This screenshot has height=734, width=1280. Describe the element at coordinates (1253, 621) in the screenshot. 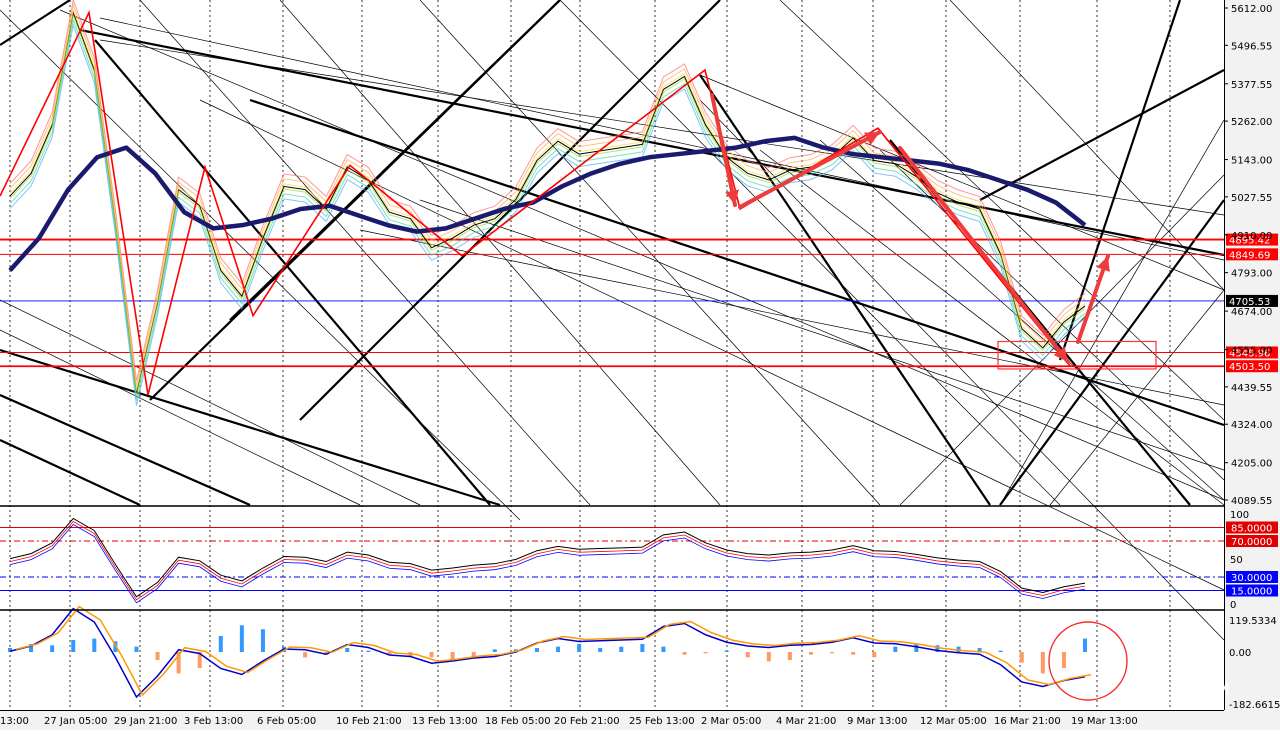

I see `macd-tick-label: 119.5334` at that location.